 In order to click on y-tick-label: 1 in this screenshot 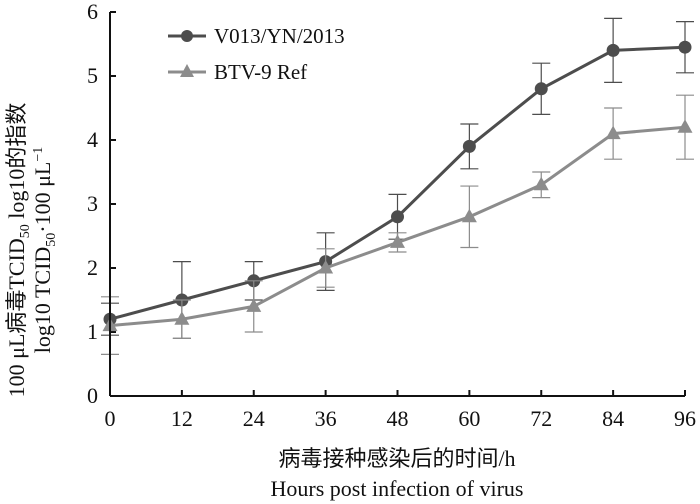, I will do `click(92, 331)`.